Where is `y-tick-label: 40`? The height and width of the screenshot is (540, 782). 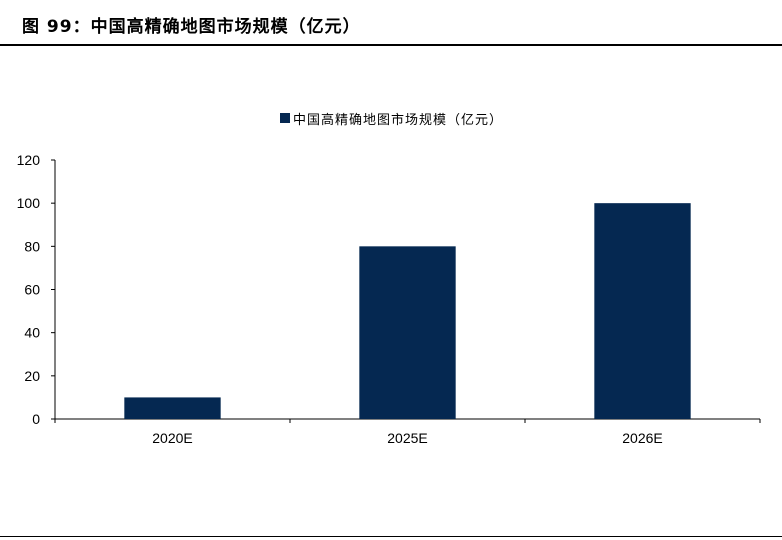
y-tick-label: 40 is located at coordinates (32, 333).